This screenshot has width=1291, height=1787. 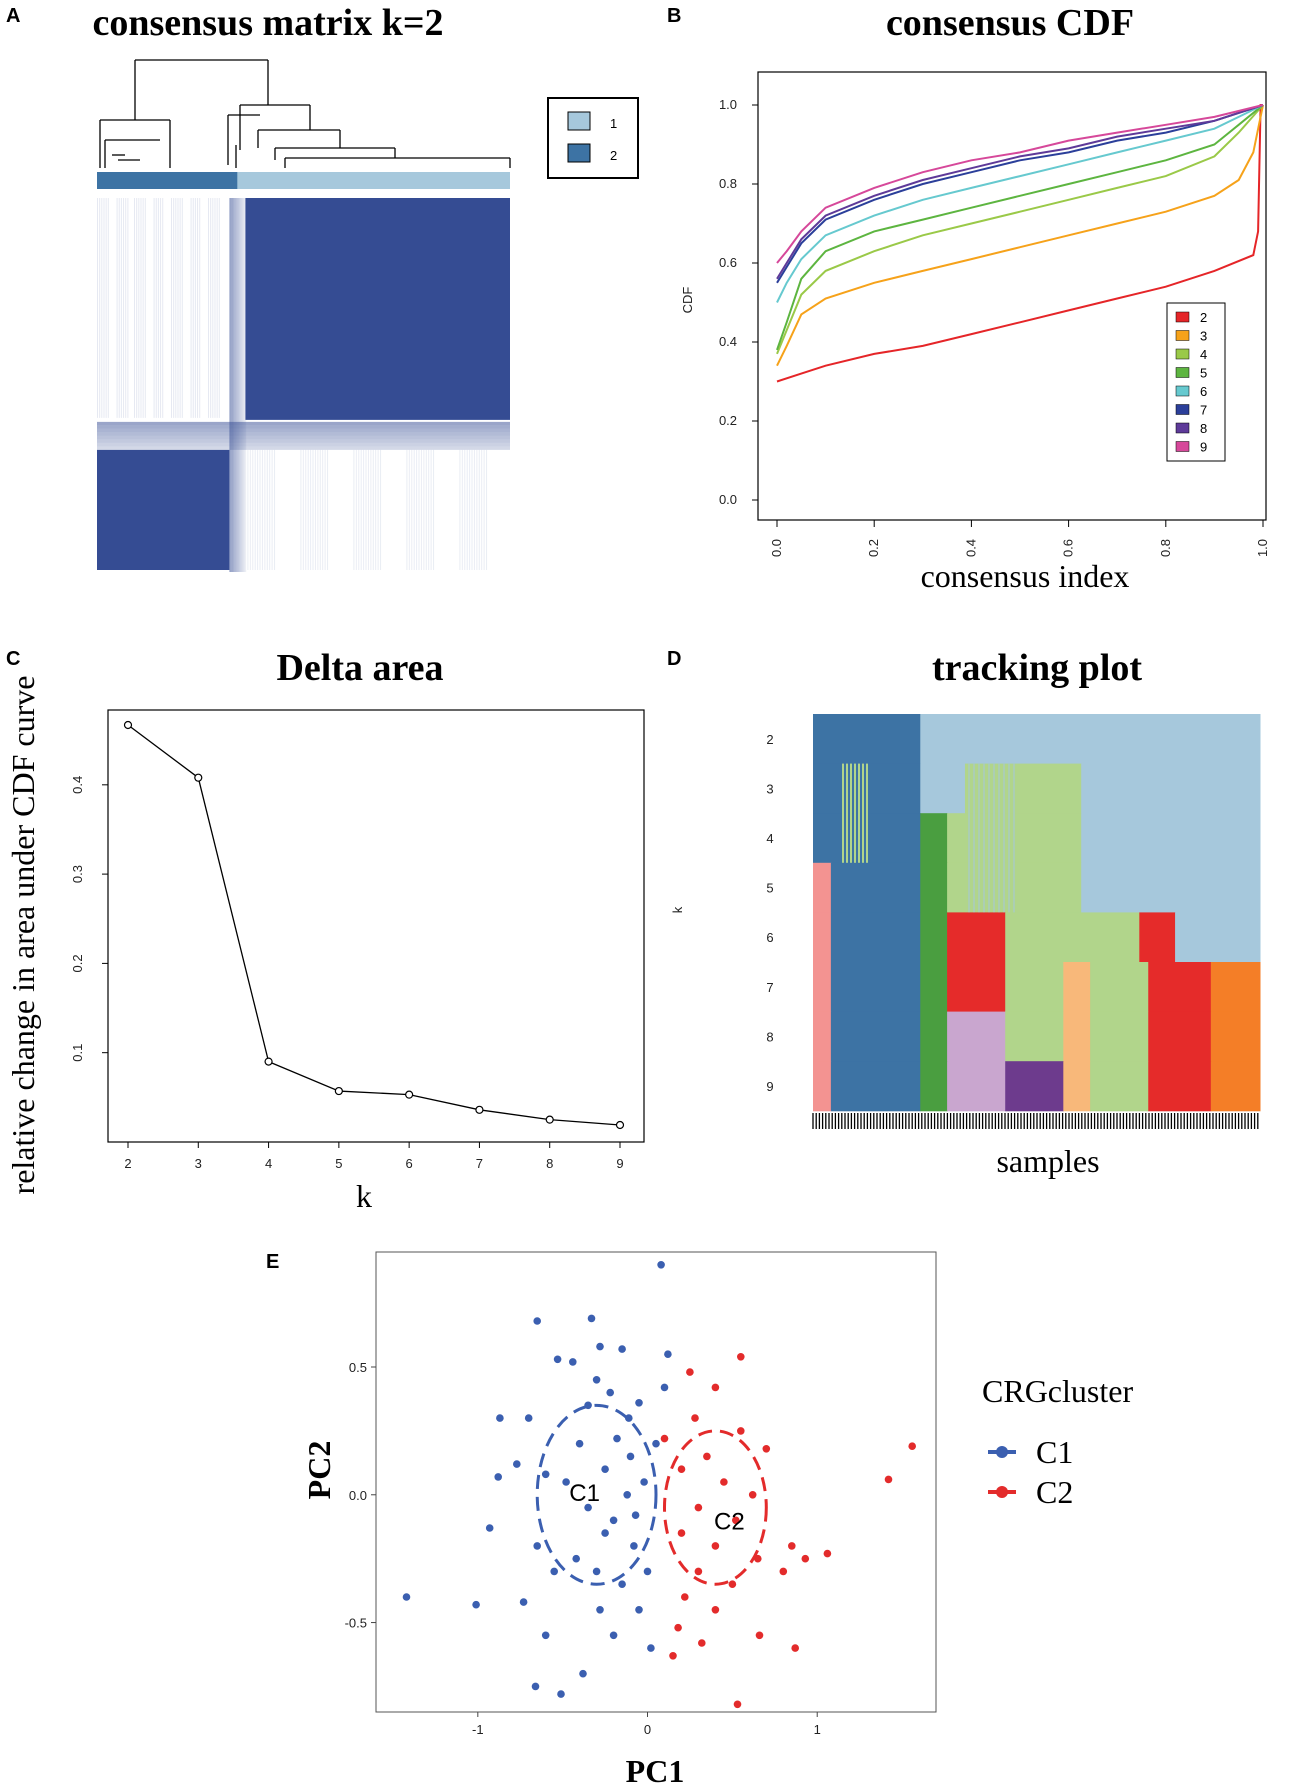 I want to click on x-tick-label: 0.6, so click(x=1068, y=548).